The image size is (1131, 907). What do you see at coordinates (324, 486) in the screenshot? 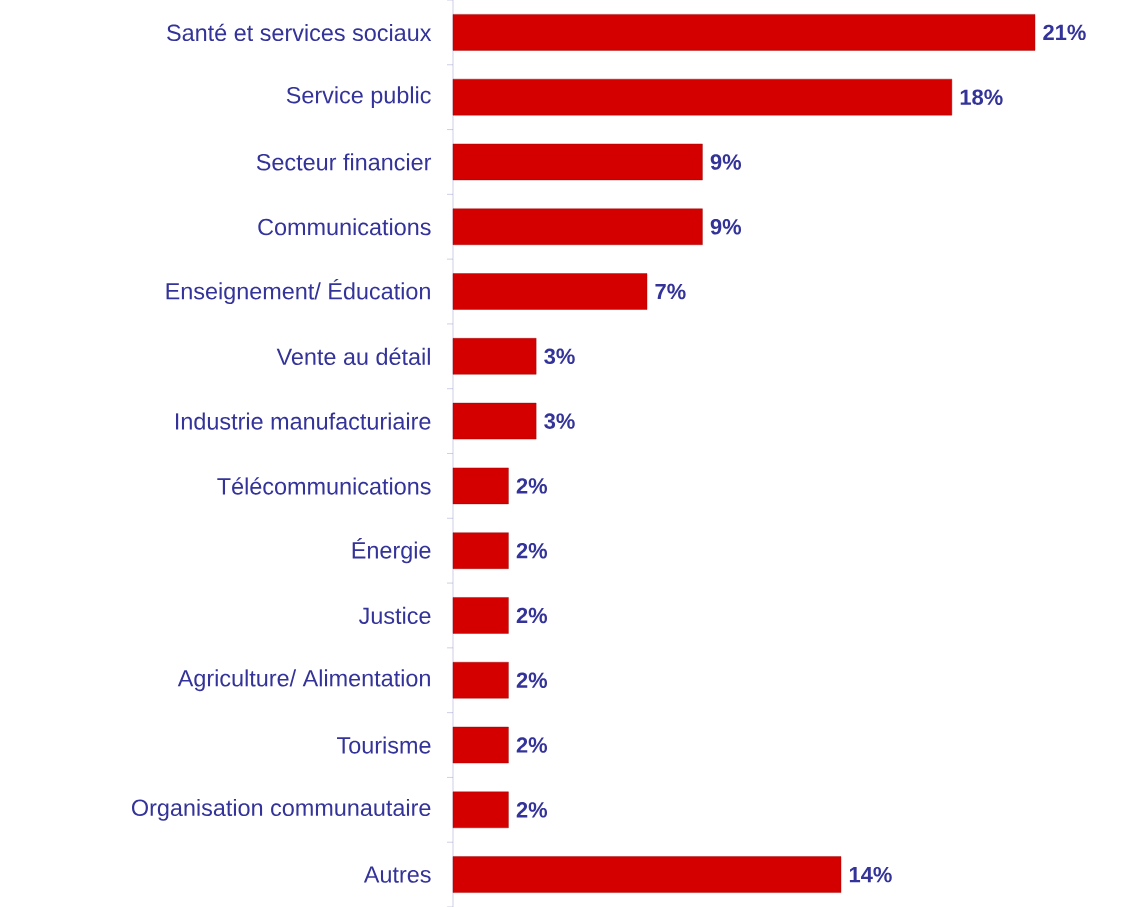
I see `y-tick-label: Télécommunications` at bounding box center [324, 486].